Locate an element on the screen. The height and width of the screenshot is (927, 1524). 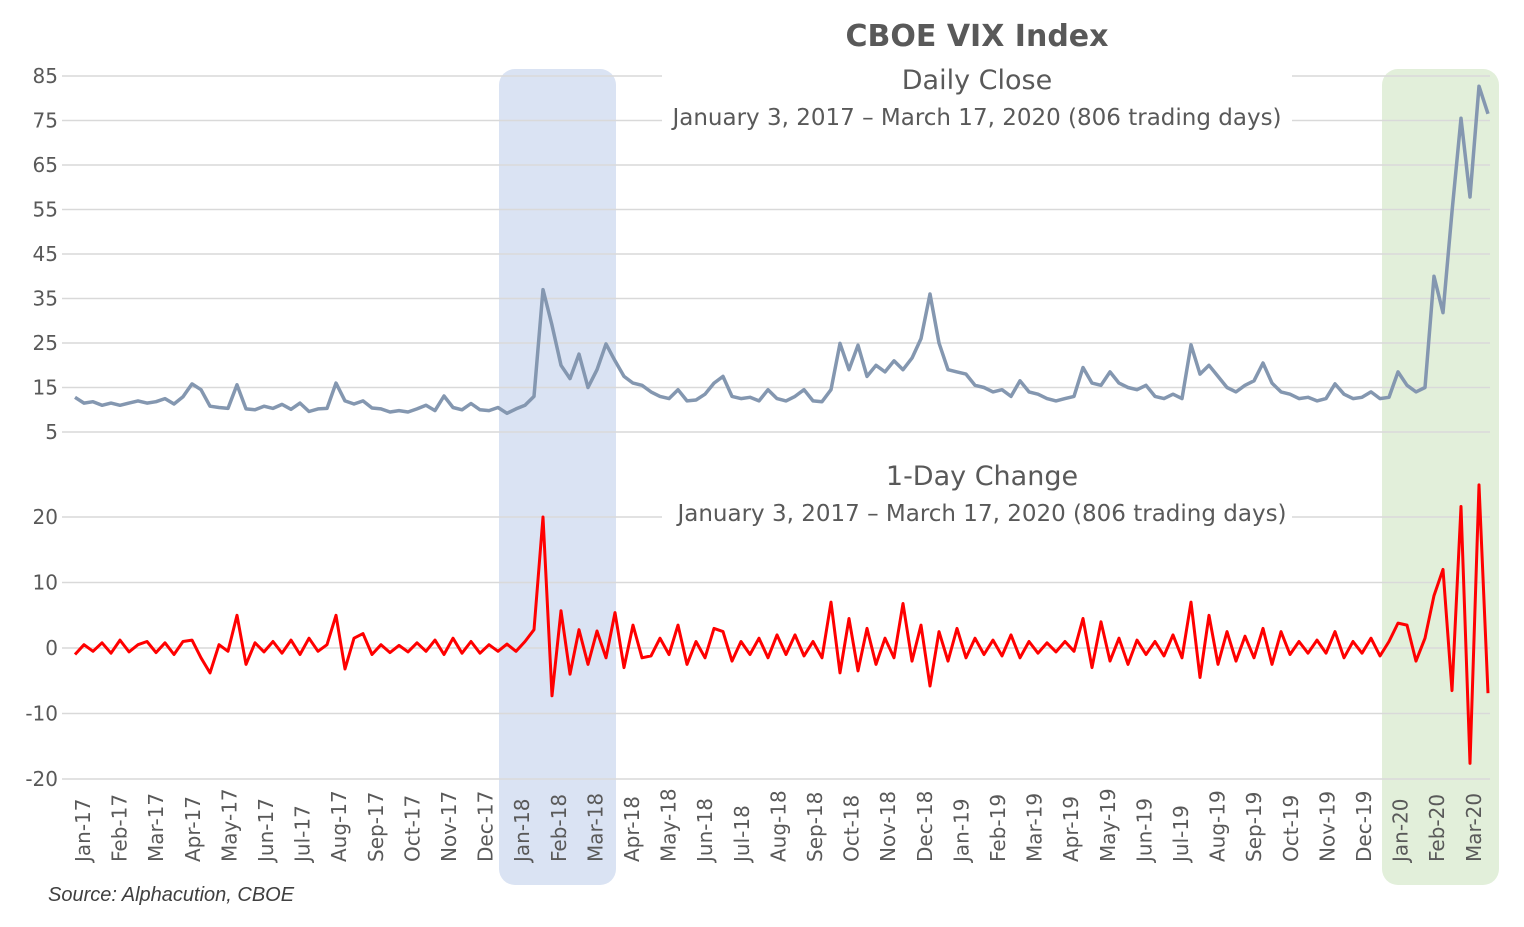
x-tick-label: Aug-18 is located at coordinates (778, 826).